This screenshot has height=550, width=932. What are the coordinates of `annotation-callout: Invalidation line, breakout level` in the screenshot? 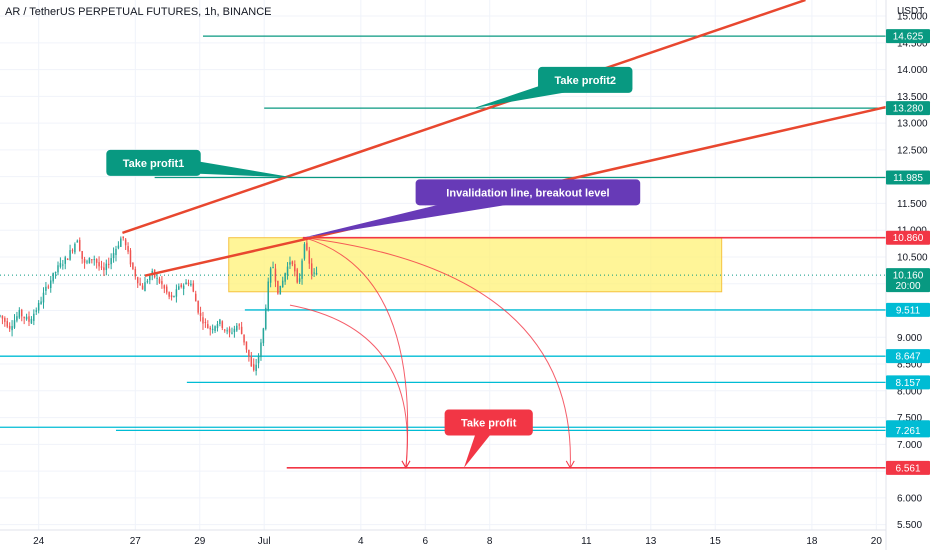 It's located at (471, 208).